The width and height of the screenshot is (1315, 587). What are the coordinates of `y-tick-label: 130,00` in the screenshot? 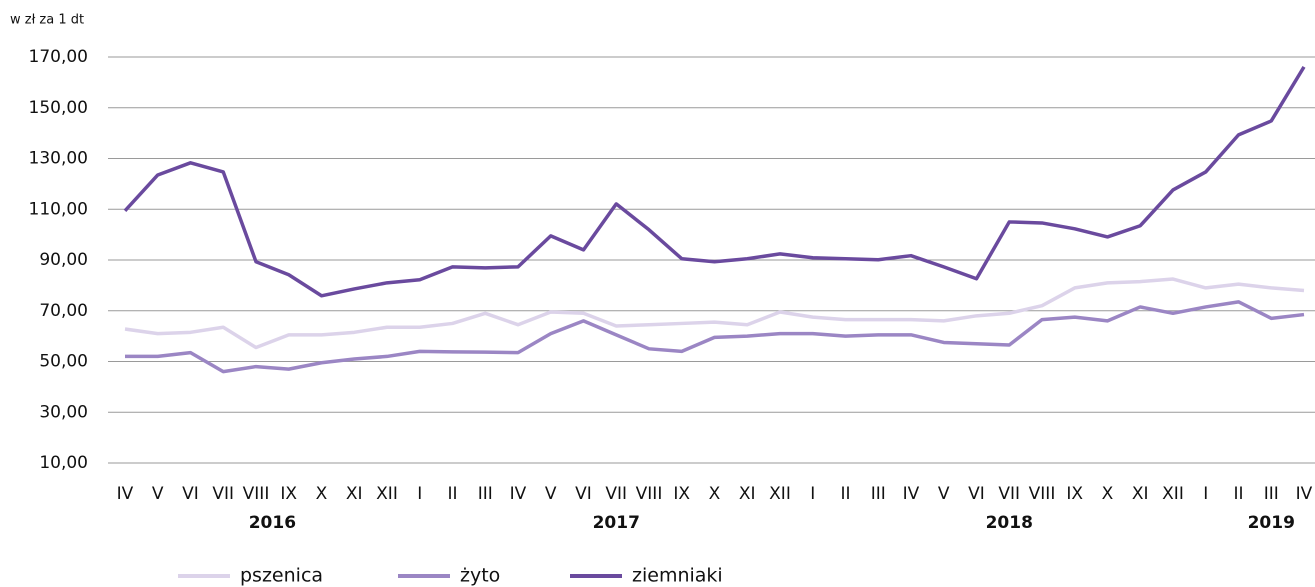 It's located at (58, 159).